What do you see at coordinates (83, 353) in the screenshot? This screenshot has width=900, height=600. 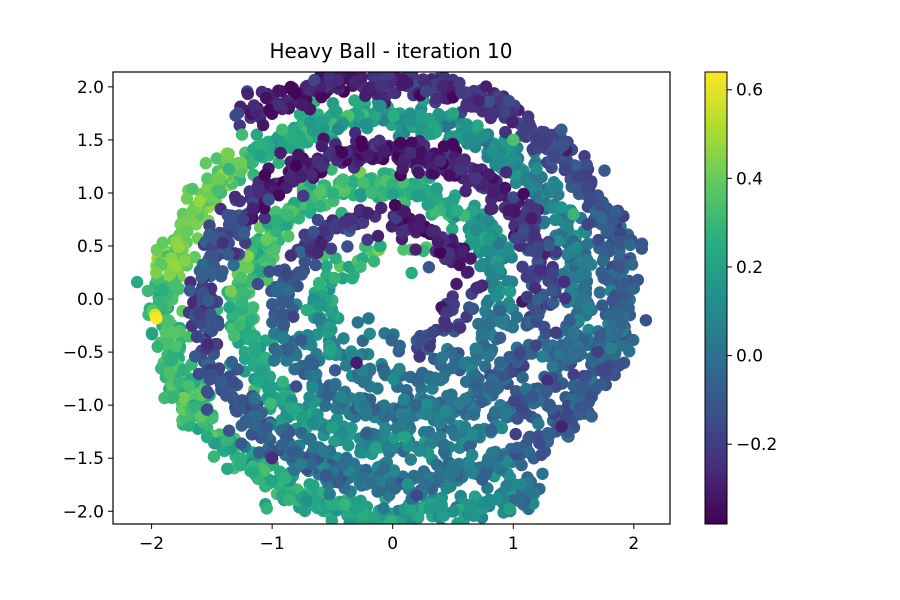 I see `y-tick-label: −0.5` at bounding box center [83, 353].